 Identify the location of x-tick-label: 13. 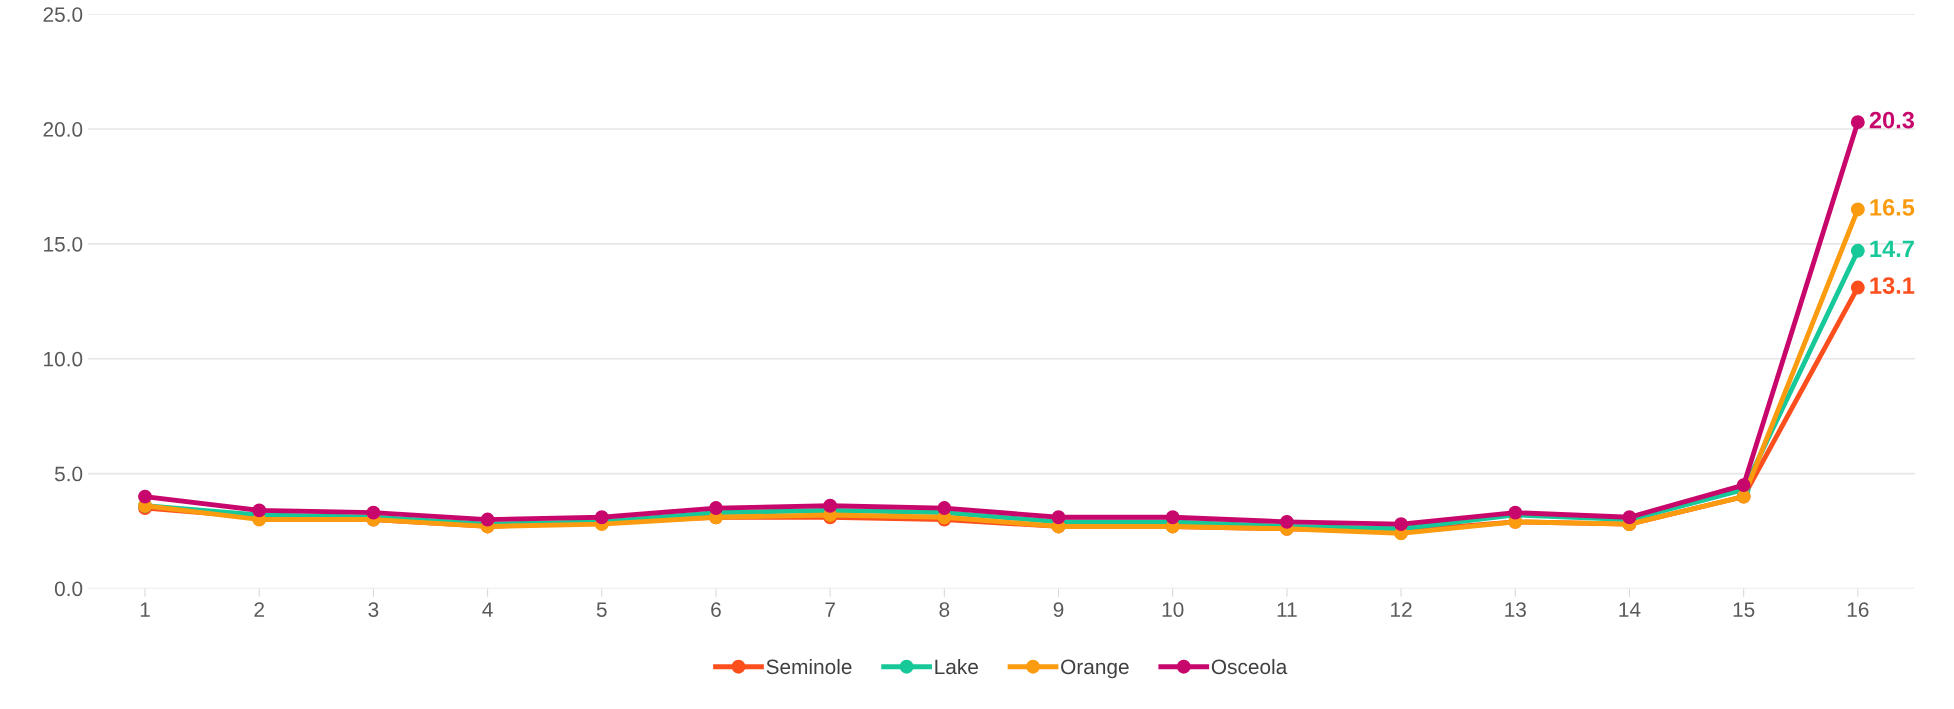
(1515, 609).